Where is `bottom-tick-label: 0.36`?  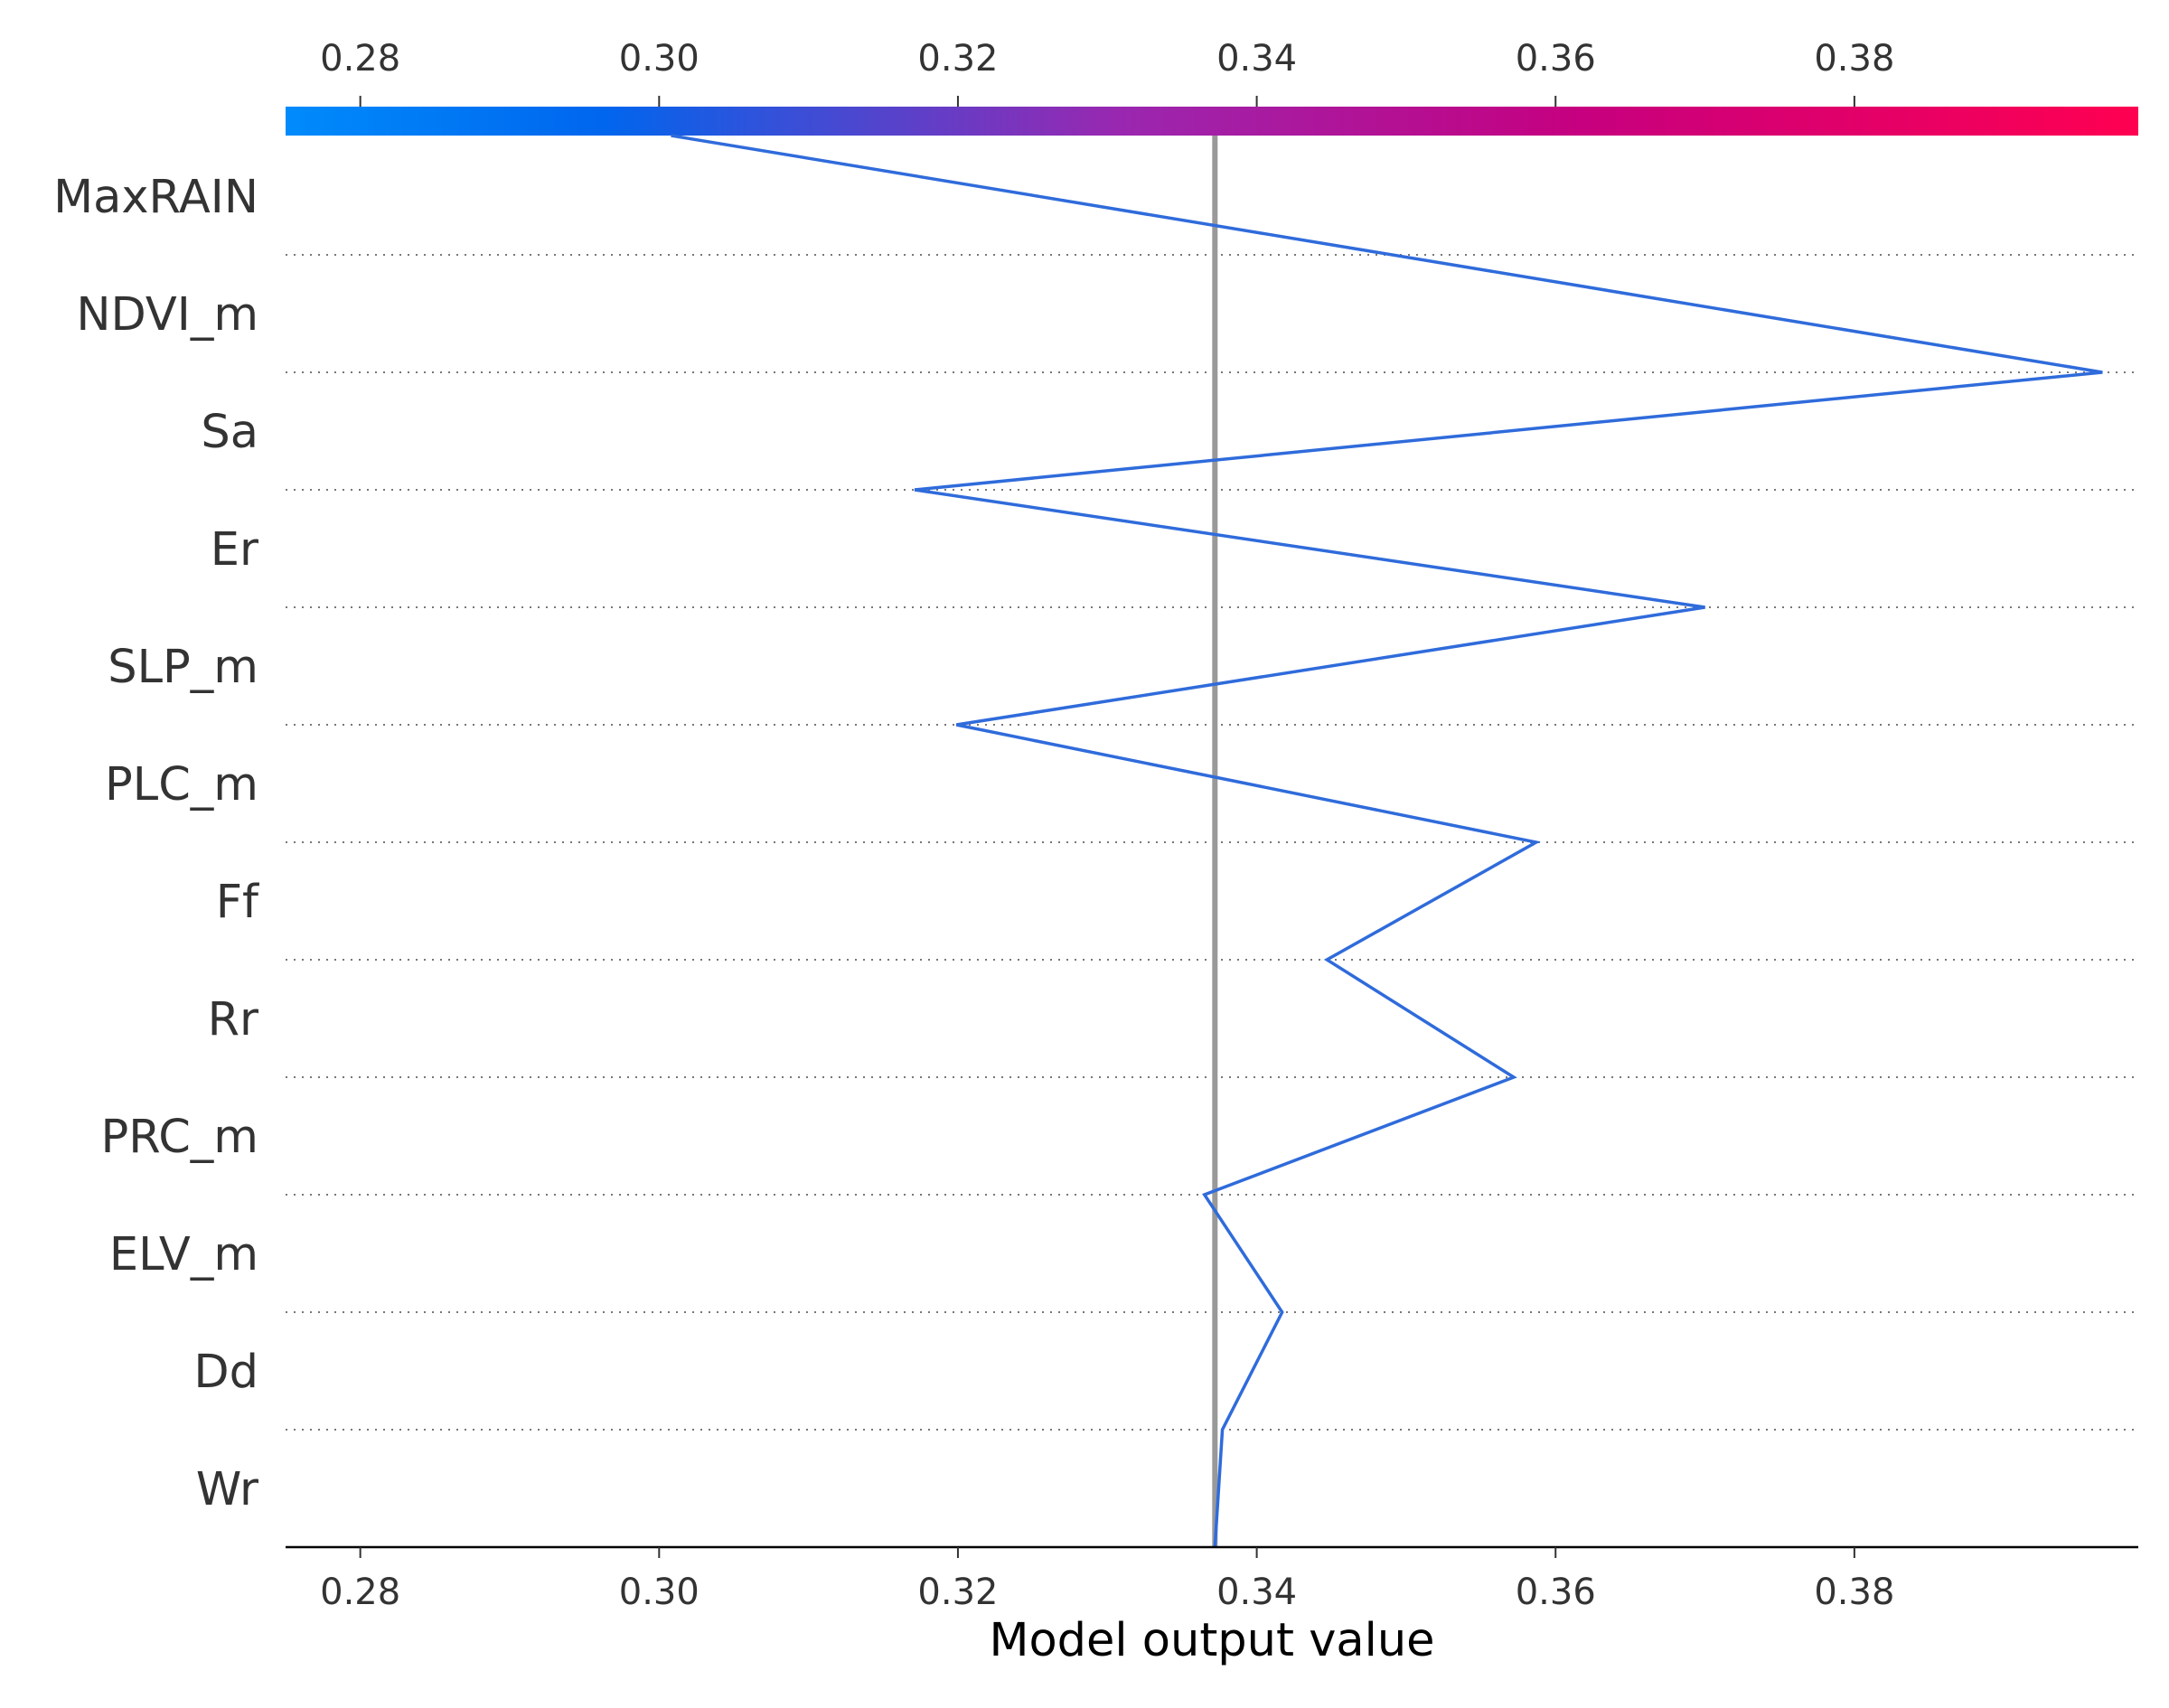
bottom-tick-label: 0.36 is located at coordinates (1556, 1592).